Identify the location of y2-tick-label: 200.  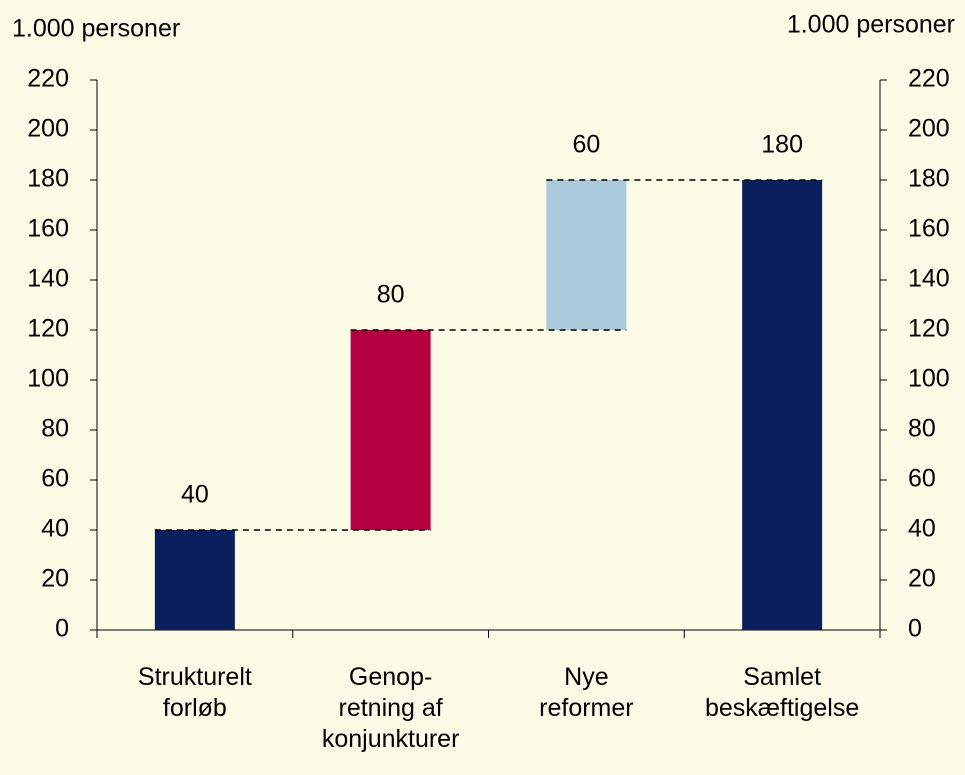
(929, 129).